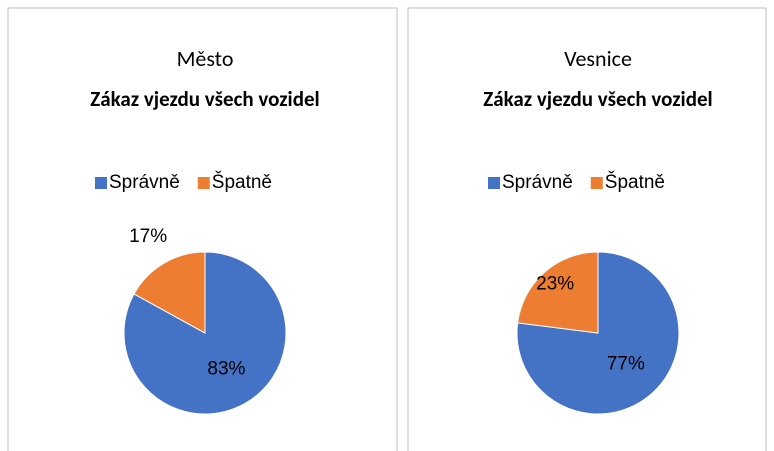 This screenshot has height=451, width=774. I want to click on data-label: 83%, so click(226, 368).